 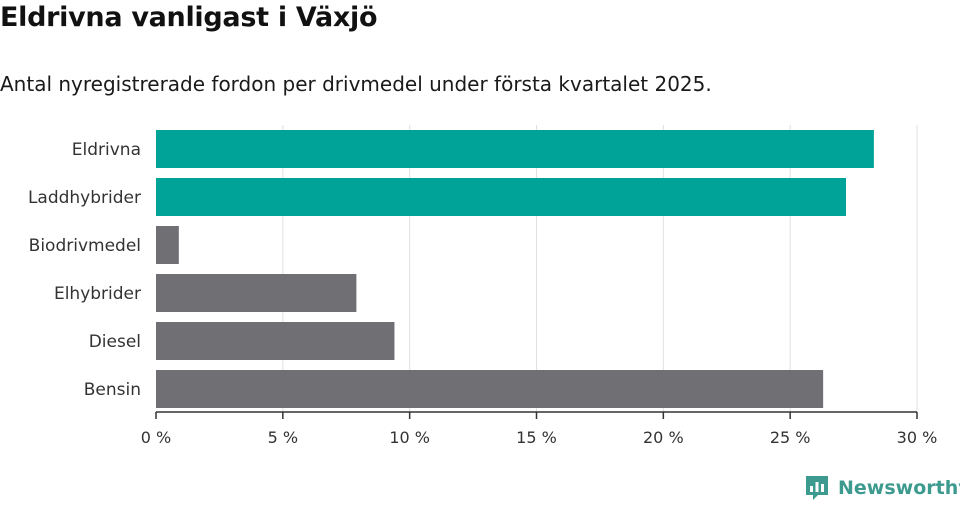 What do you see at coordinates (536, 437) in the screenshot?
I see `x-tick-label: 15 %` at bounding box center [536, 437].